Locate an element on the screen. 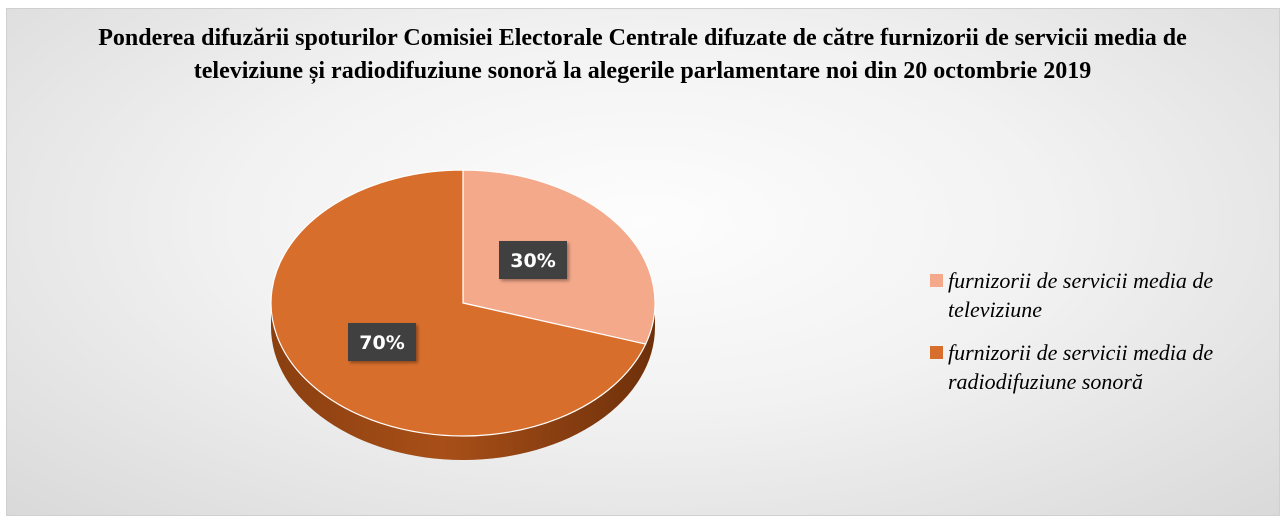 This screenshot has width=1285, height=519. legend-swatch-radiodifuziune is located at coordinates (936, 352).